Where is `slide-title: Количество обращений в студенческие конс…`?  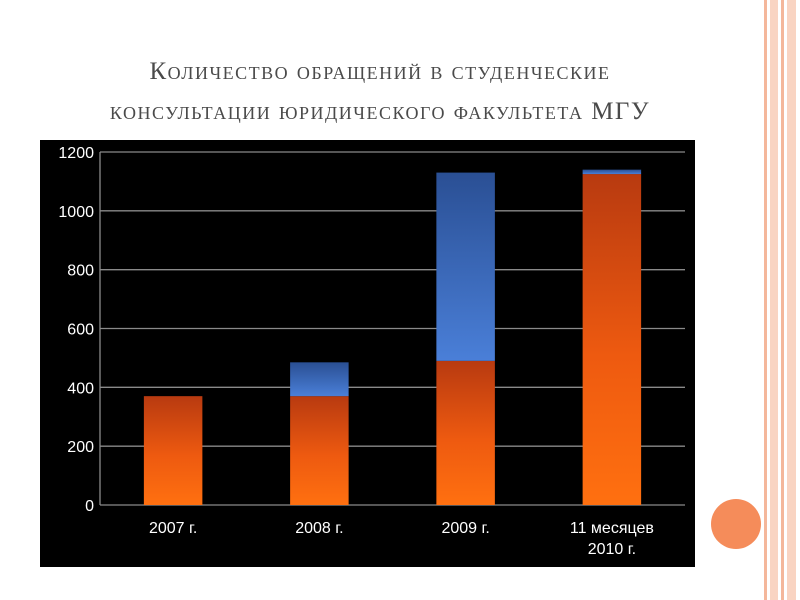
slide-title: Количество обращений в студенческие конс… is located at coordinates (380, 92).